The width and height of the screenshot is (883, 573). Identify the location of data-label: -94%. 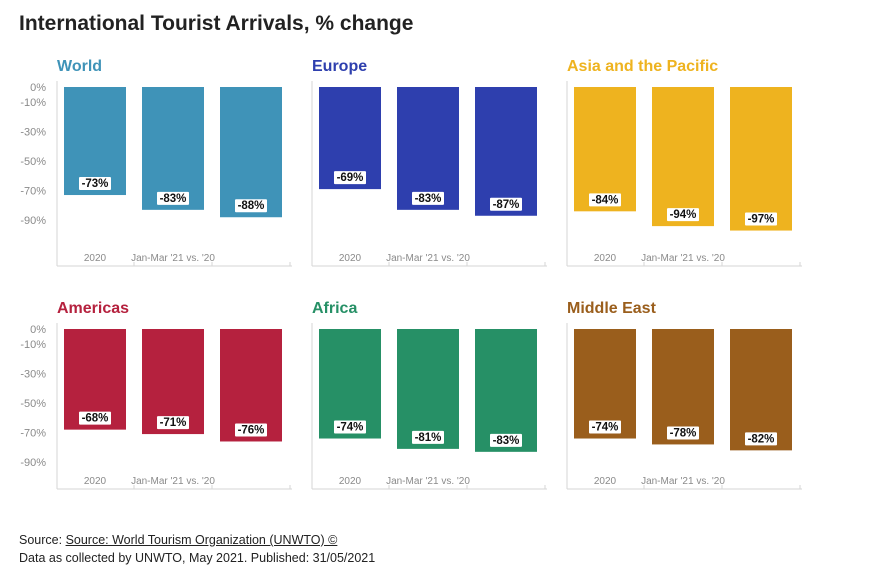
(683, 215).